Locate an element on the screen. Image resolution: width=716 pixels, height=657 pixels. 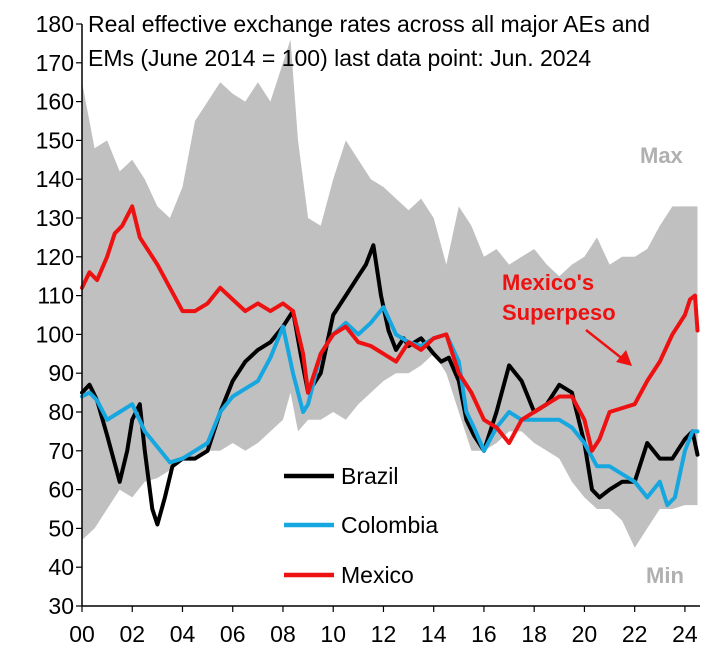
x-tick-label: 16 is located at coordinates (484, 634).